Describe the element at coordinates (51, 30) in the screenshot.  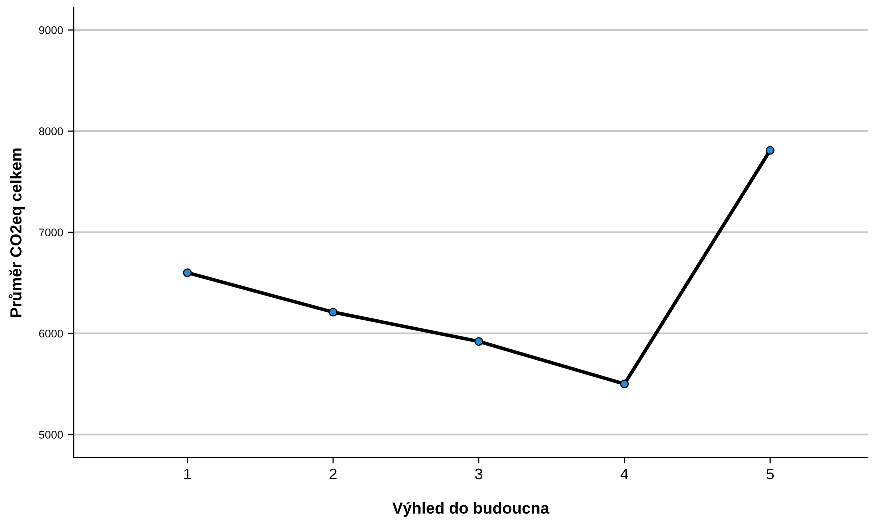
I see `y-tick-label: 9000` at that location.